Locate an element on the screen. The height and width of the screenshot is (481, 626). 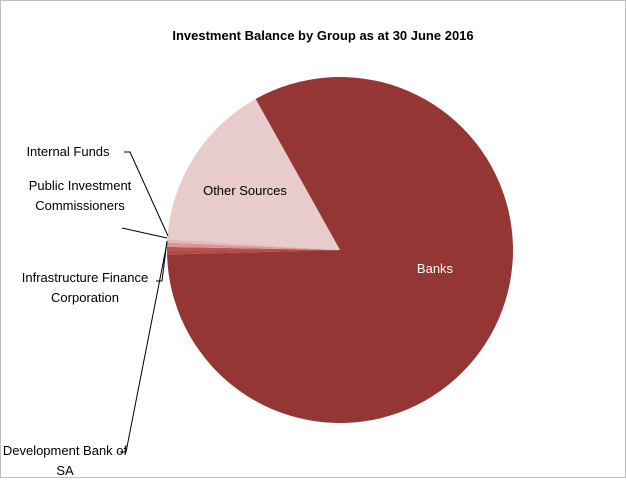
slice-label: Other Sources is located at coordinates (245, 190).